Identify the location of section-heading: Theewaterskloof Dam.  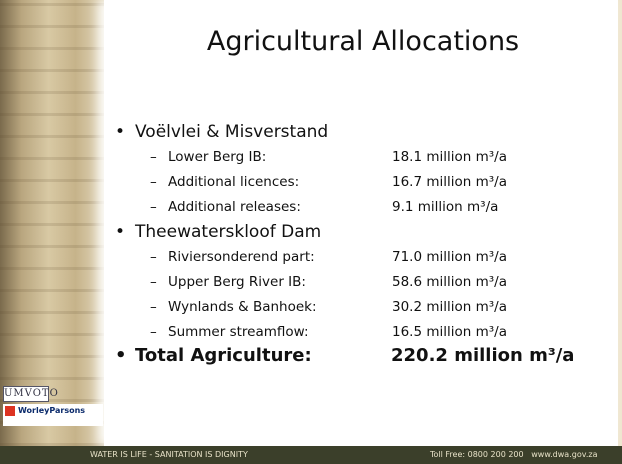
(218, 232).